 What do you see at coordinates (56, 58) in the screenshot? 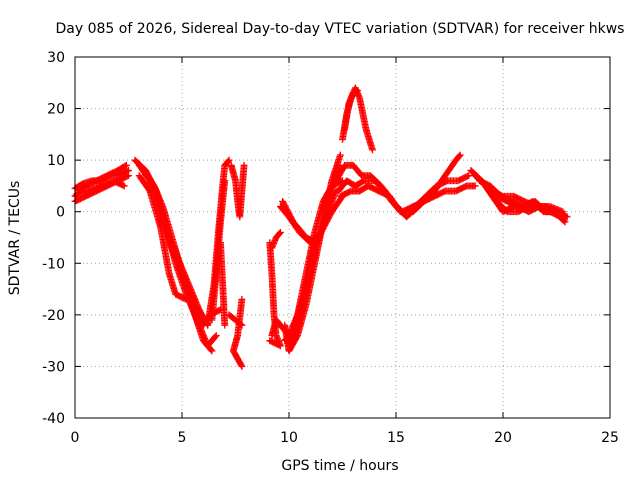
I see `y-tick-label: 30` at bounding box center [56, 58].